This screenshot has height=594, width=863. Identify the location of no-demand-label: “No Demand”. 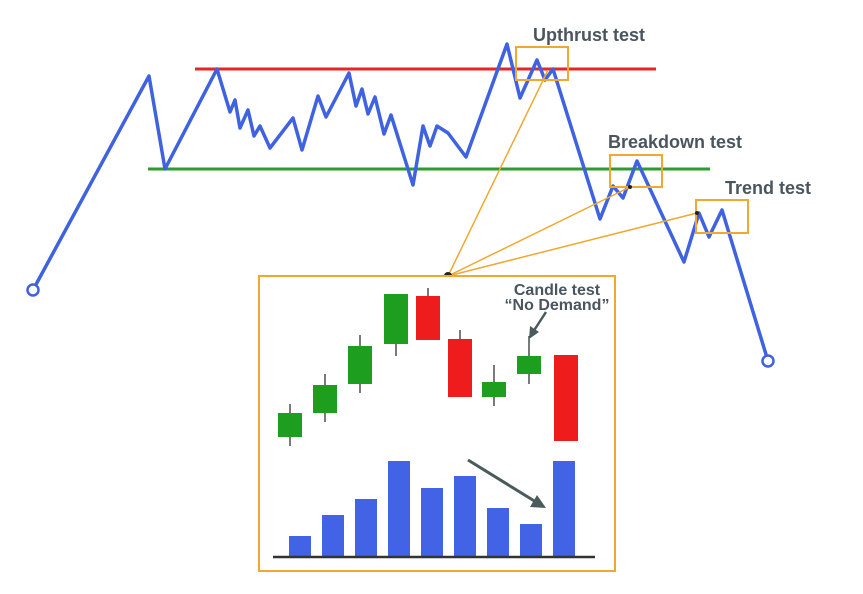
(557, 305).